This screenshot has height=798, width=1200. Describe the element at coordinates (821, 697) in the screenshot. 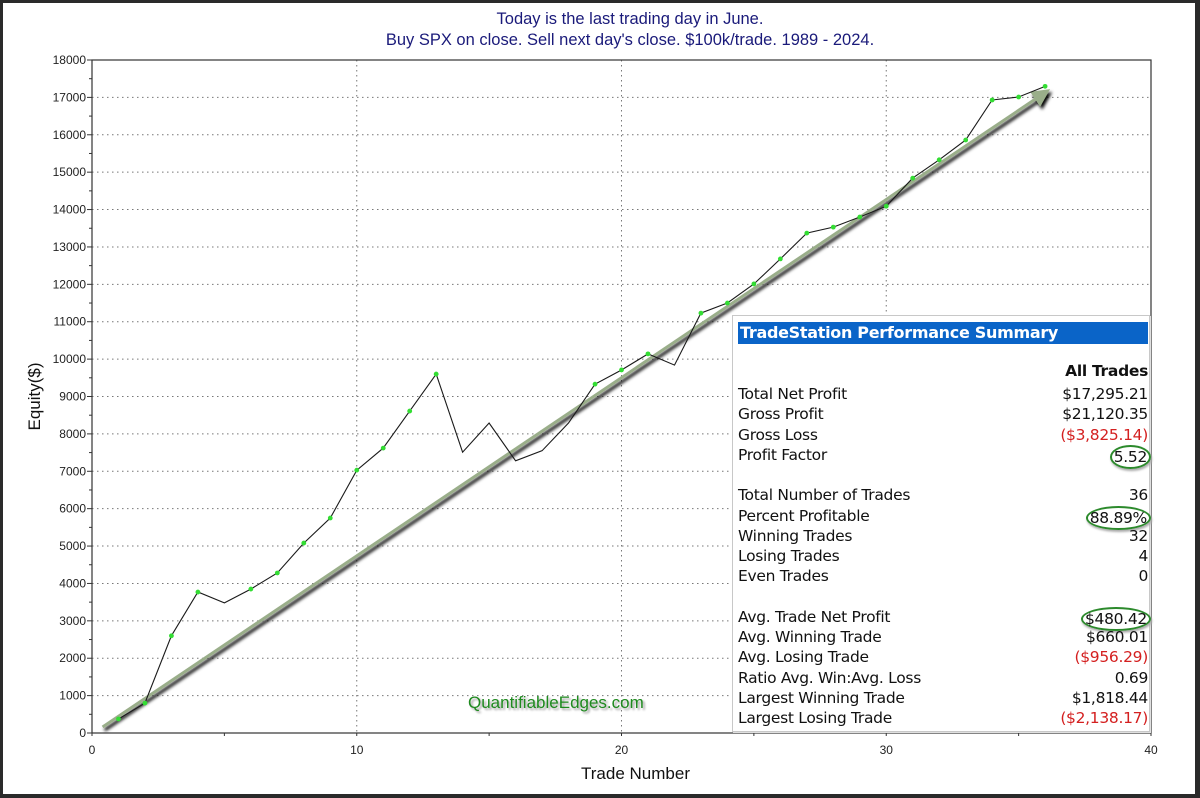

I see `summary-label: Largest Winning Trade` at that location.